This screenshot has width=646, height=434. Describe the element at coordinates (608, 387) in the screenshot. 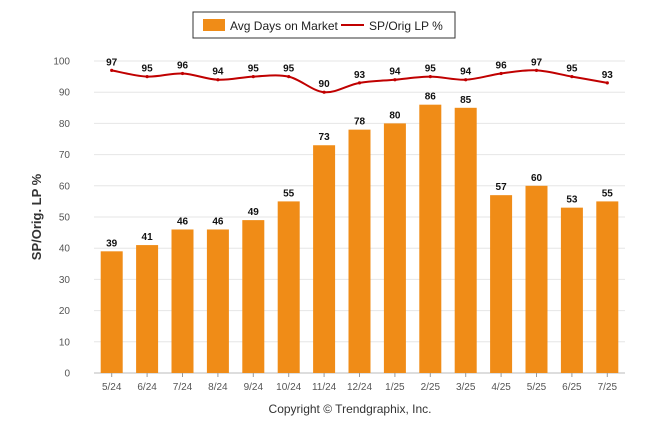

I see `x-tick-label: 7/25` at that location.